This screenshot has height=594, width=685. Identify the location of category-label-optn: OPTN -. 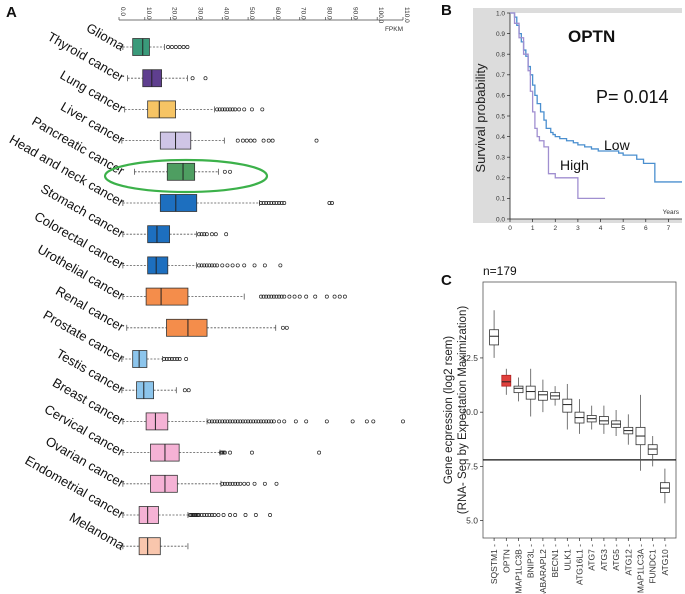
(506, 558).